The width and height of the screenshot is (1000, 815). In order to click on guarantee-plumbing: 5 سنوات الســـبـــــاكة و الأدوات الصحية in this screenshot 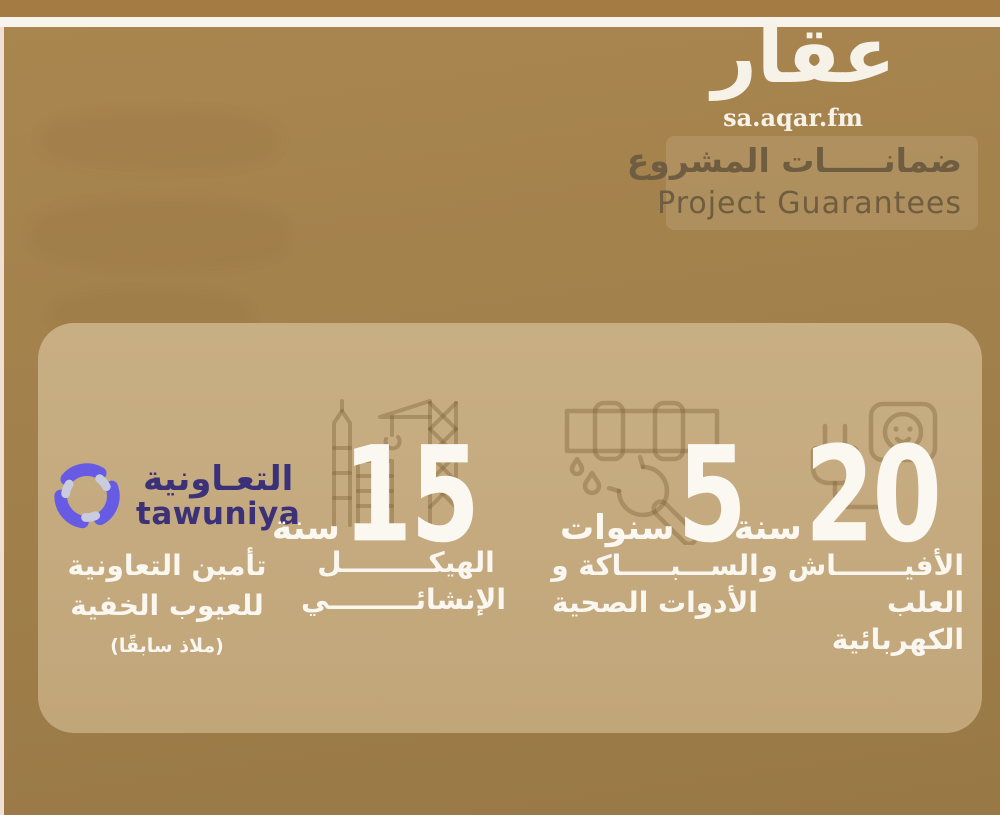, I will do `click(655, 528)`.